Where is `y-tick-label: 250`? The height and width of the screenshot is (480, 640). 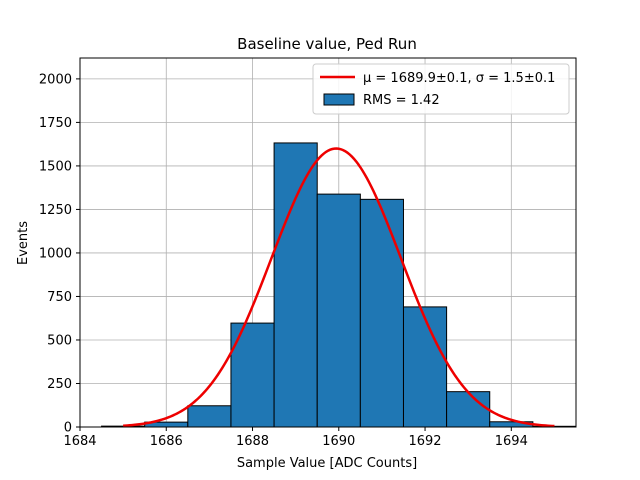 y-tick-label: 250 is located at coordinates (59, 384).